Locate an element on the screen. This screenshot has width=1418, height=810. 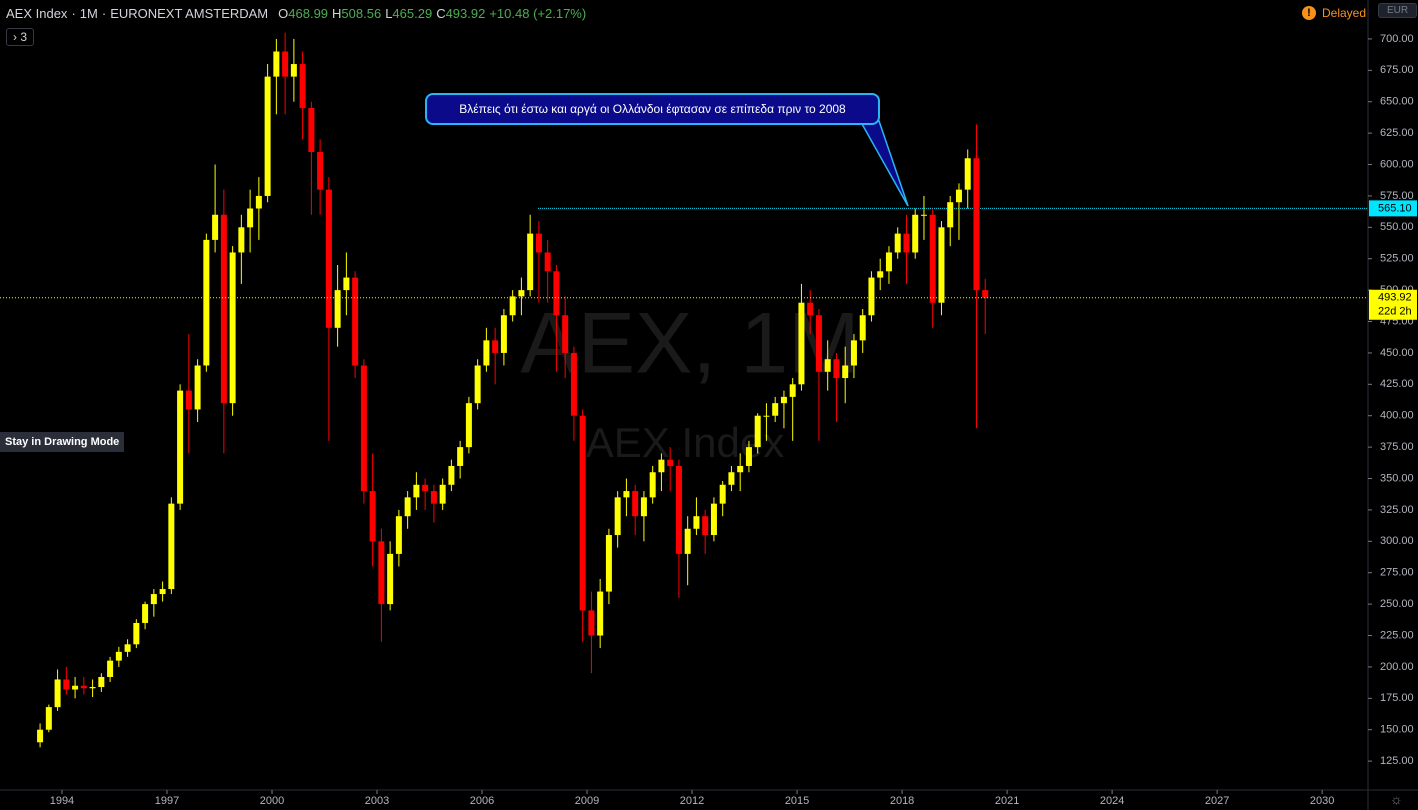
symbol: AEX Index is located at coordinates (37, 13).